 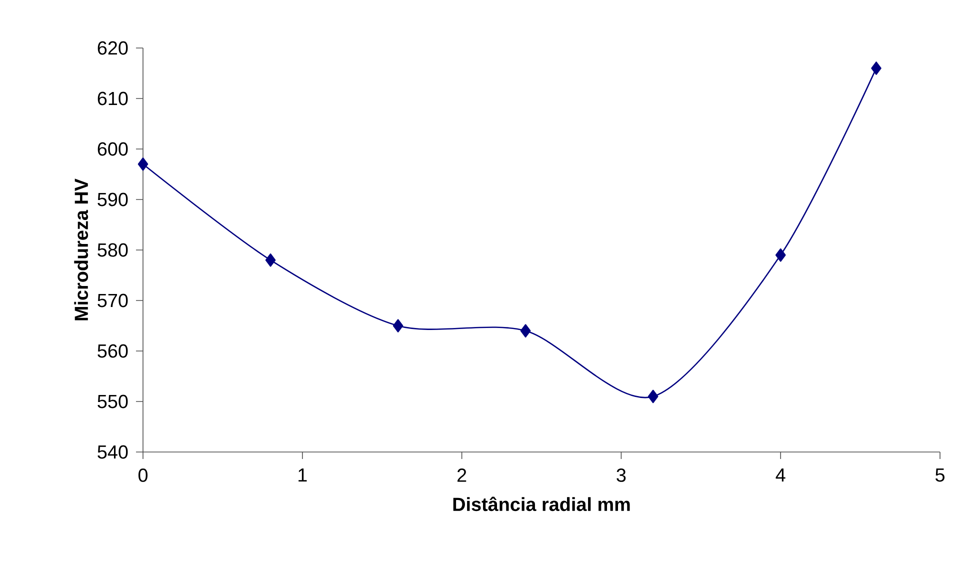 What do you see at coordinates (113, 401) in the screenshot?
I see `y-tick-label: 550` at bounding box center [113, 401].